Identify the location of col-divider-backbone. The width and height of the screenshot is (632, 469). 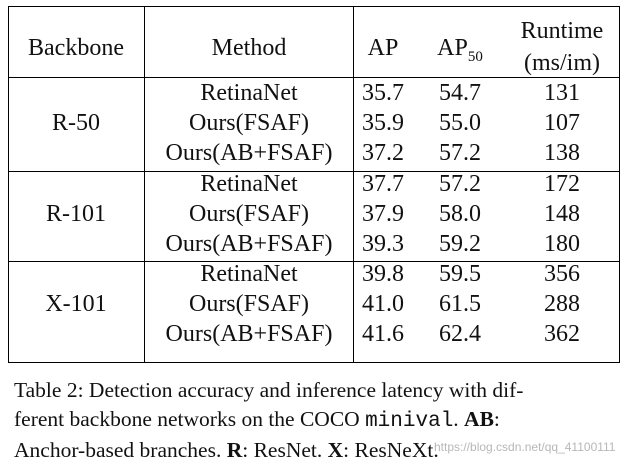
(144, 184).